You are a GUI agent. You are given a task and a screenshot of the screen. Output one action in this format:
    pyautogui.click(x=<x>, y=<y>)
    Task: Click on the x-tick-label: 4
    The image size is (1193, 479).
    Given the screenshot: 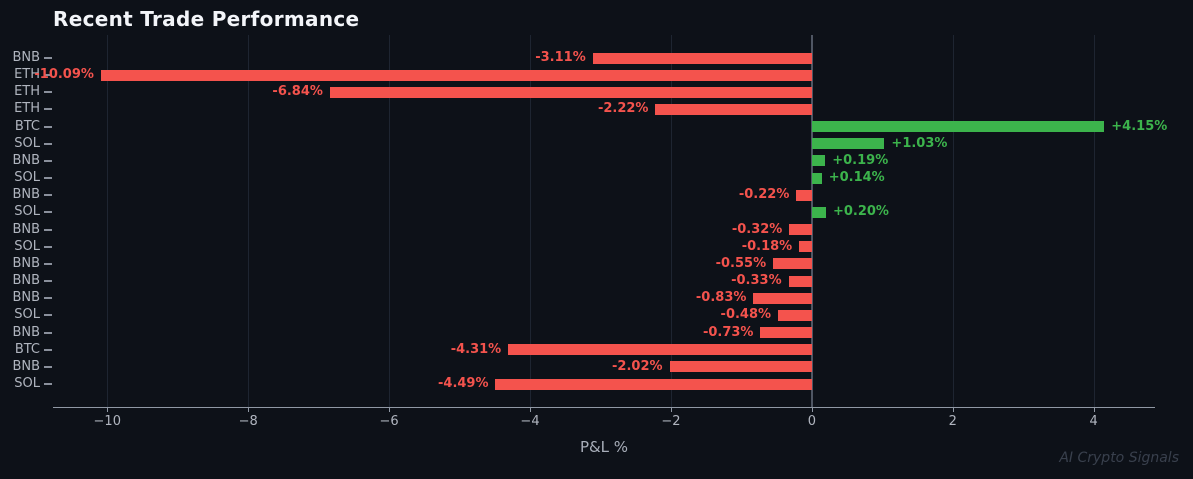 What is the action you would take?
    pyautogui.click(x=1093, y=421)
    